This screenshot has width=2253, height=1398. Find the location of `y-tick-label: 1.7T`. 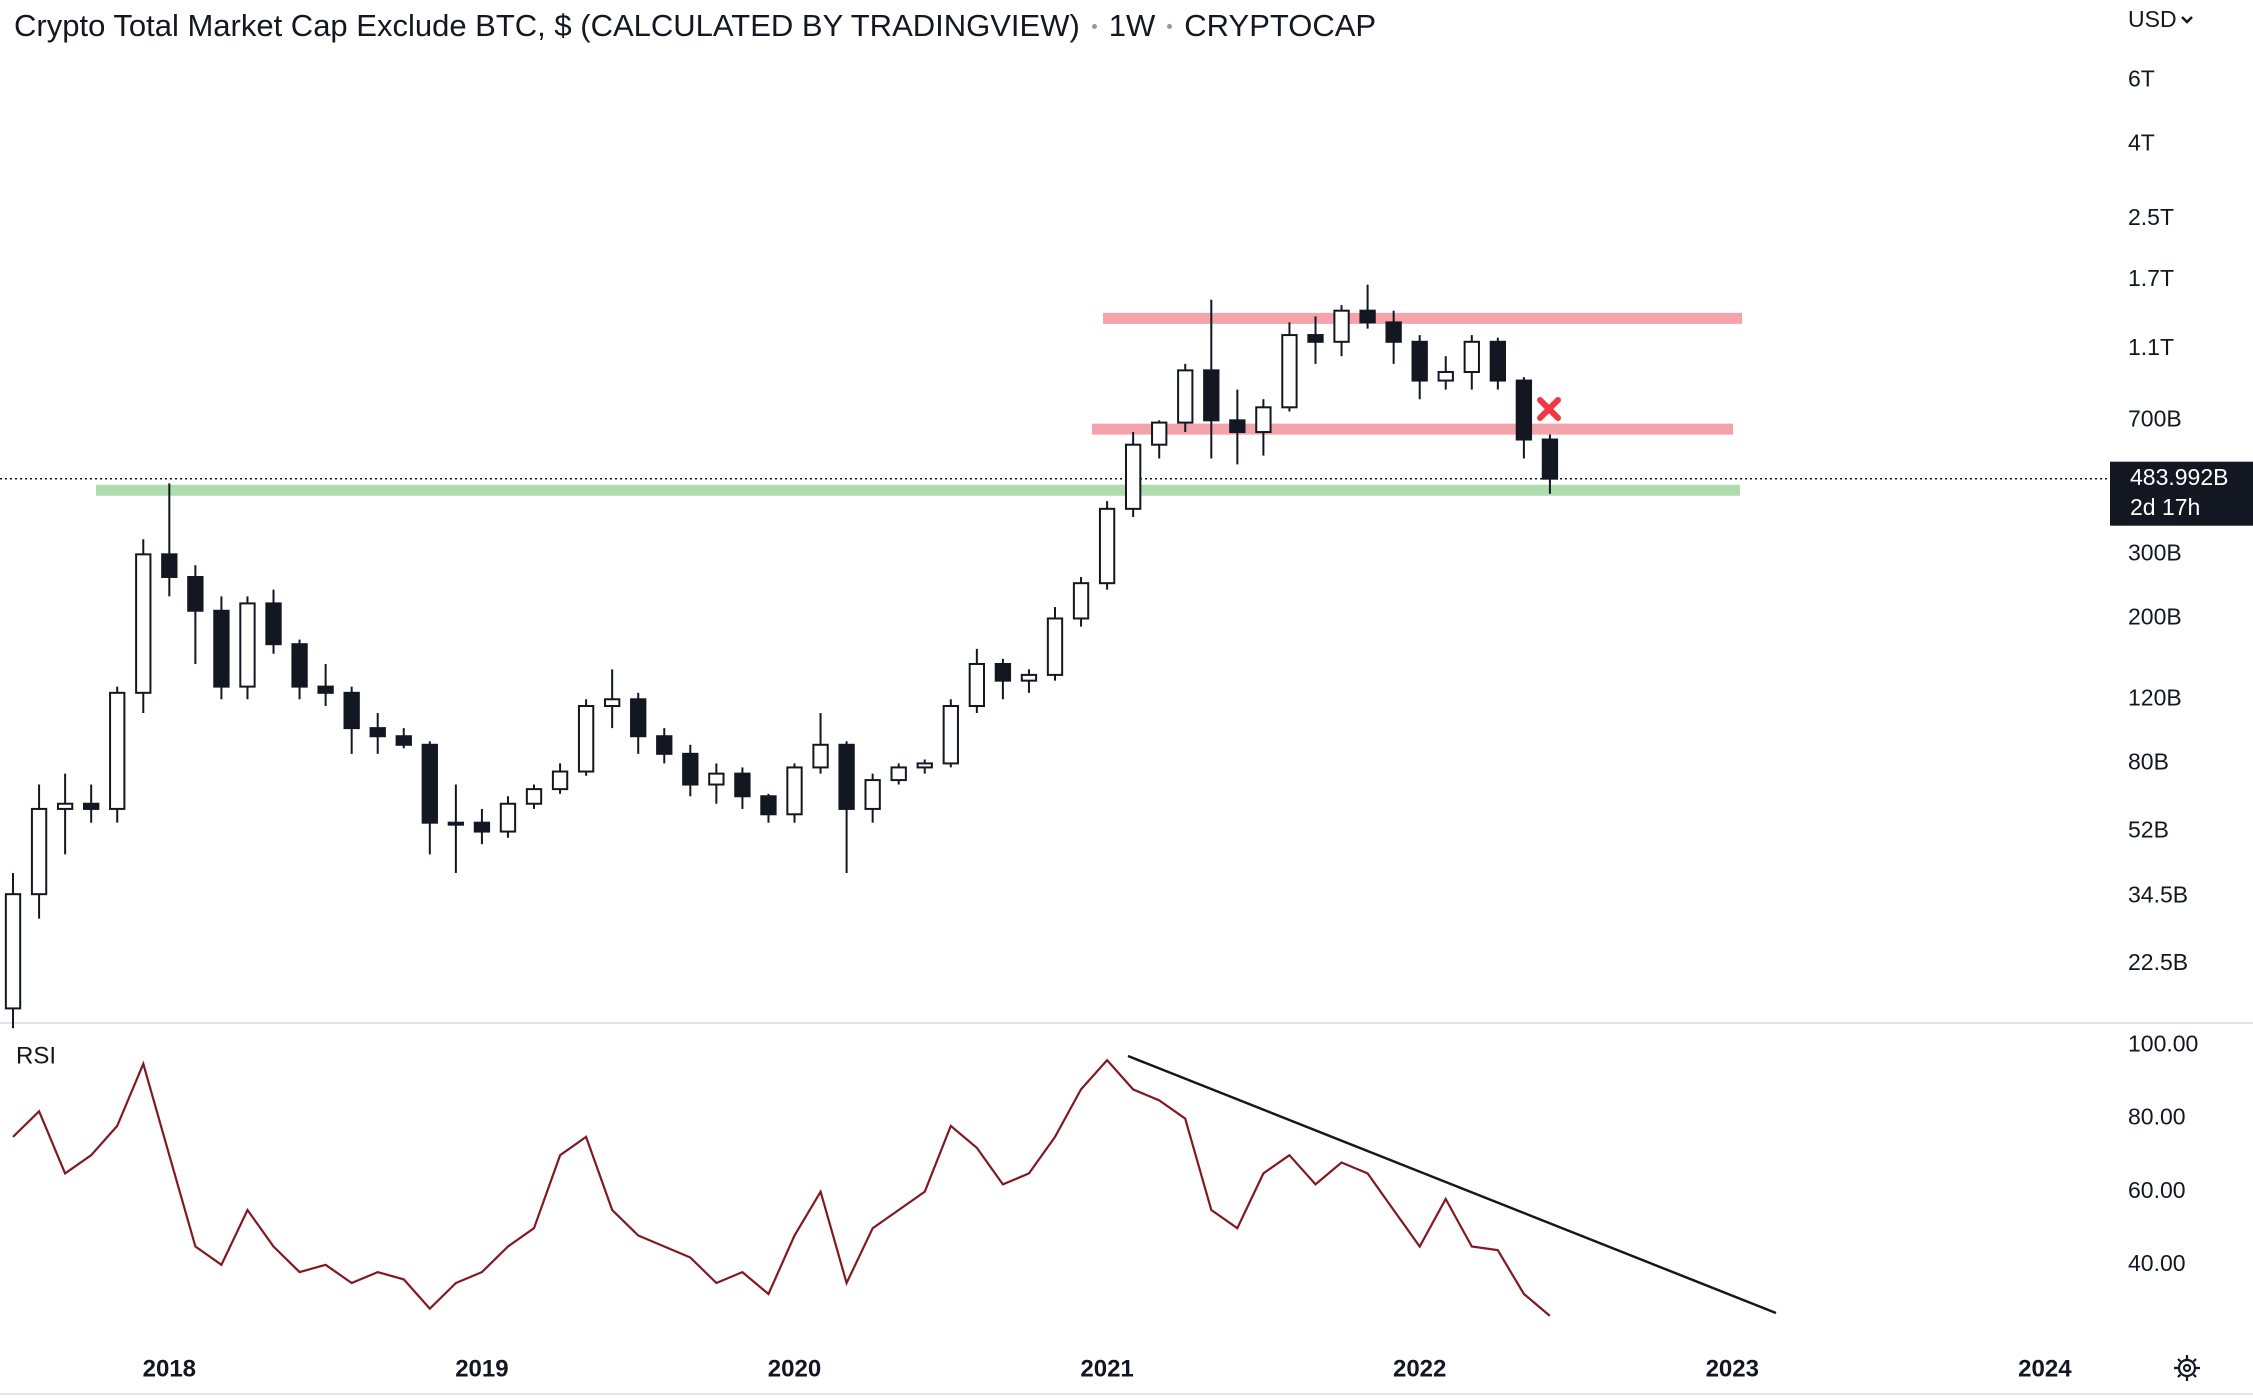

y-tick-label: 1.7T is located at coordinates (2151, 278).